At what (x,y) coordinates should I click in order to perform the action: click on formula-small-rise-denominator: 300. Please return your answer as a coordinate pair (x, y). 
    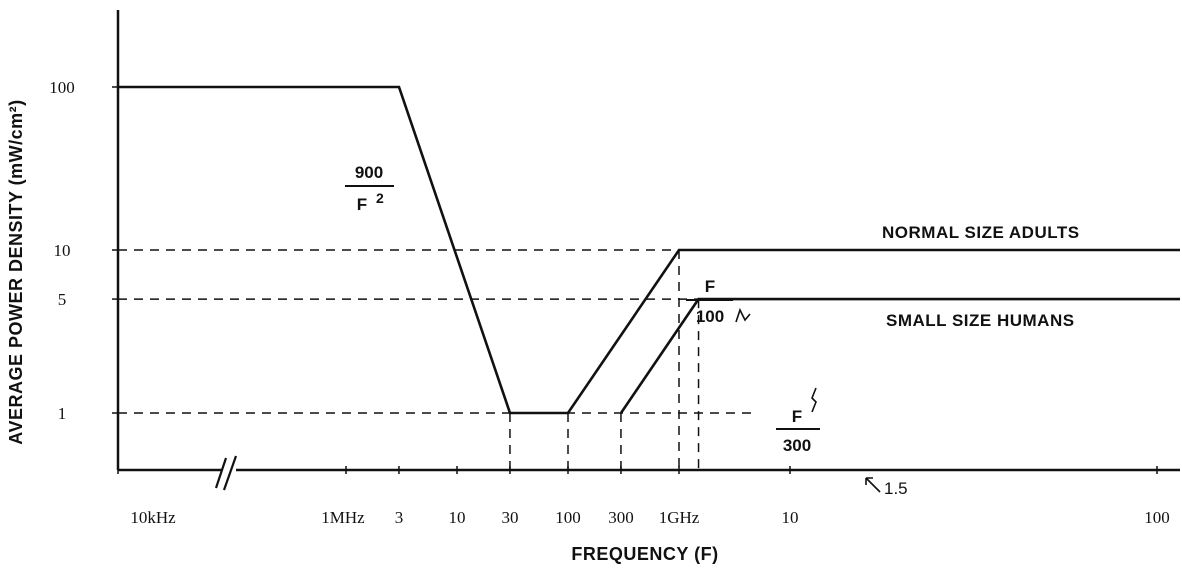
    Looking at the image, I should click on (797, 445).